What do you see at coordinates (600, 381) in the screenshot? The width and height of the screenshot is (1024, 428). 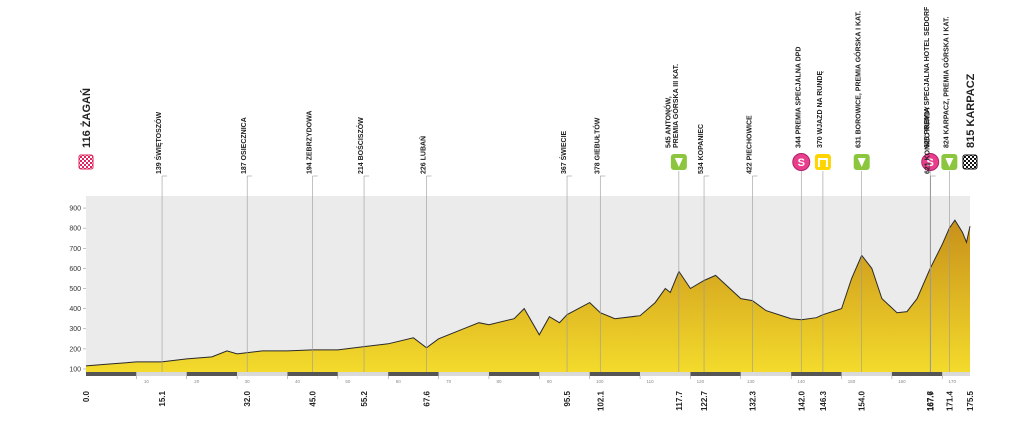 I see `x-tick-label: 100` at bounding box center [600, 381].